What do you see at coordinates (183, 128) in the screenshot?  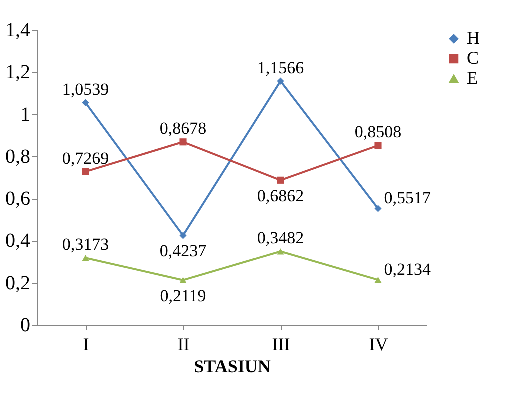 I see `data-label: 0,8678` at bounding box center [183, 128].